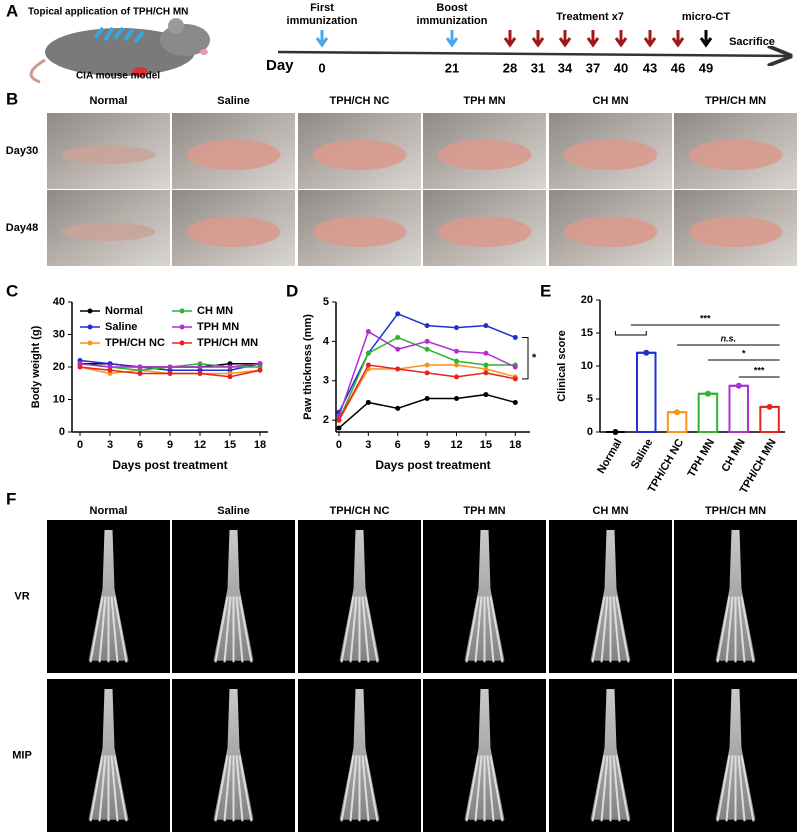  I want to click on day-number: 21, so click(452, 67).